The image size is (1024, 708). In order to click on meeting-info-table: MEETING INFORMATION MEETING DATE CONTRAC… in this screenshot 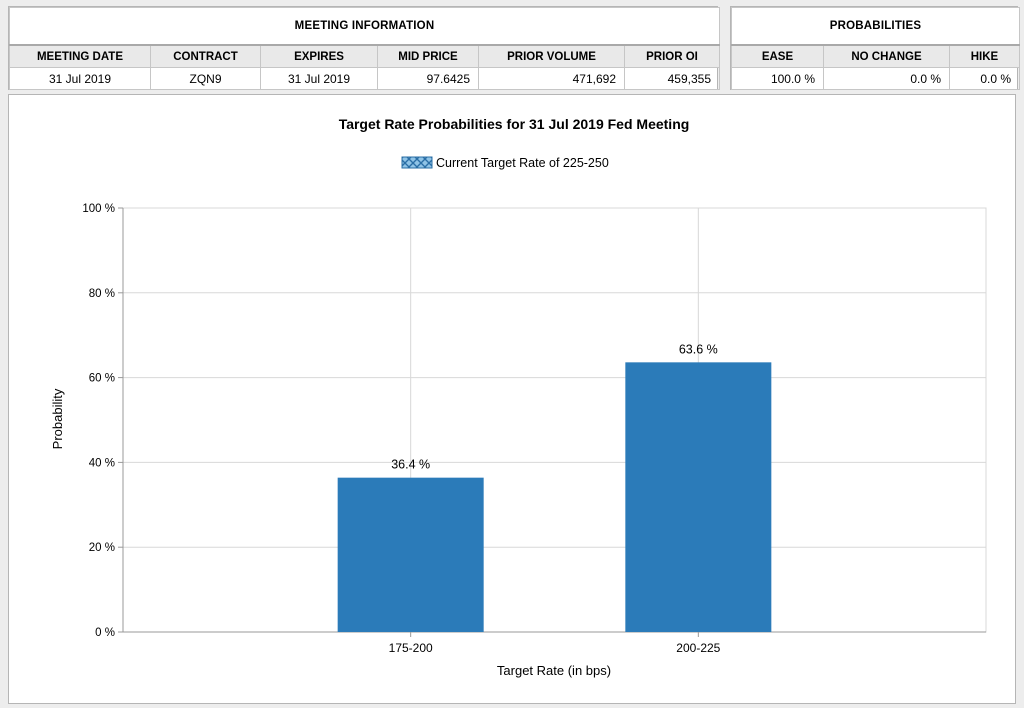, I will do `click(364, 48)`.